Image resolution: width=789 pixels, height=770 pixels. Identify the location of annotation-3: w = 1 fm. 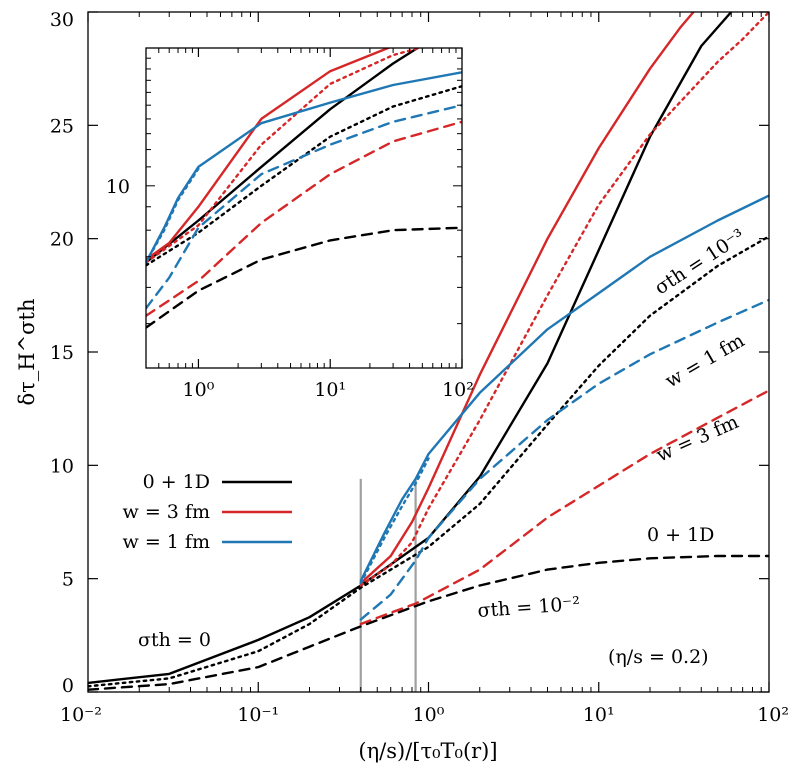
(705, 361).